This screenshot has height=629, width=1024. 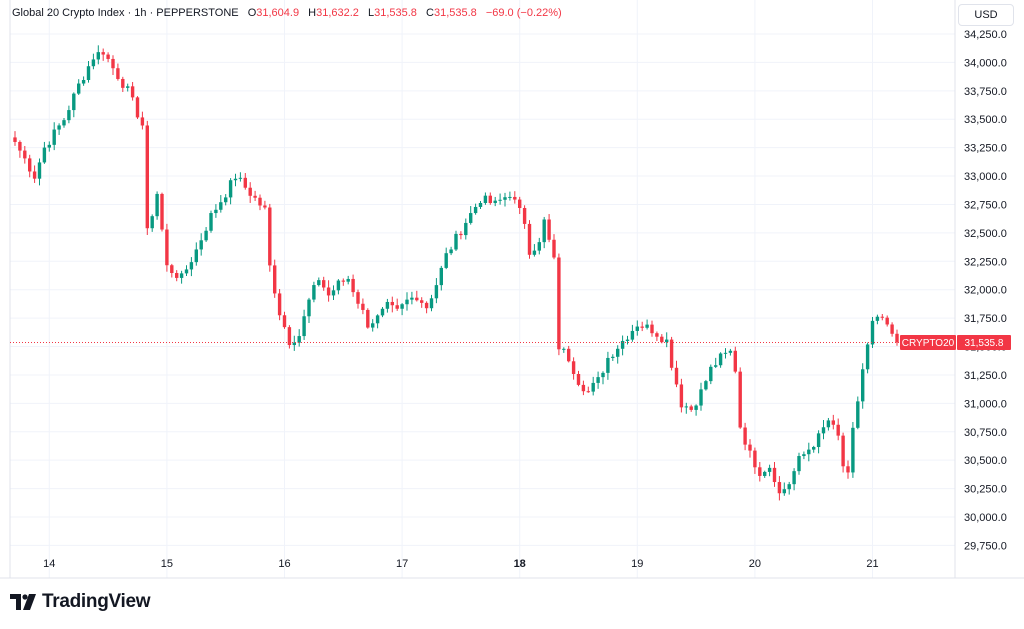 What do you see at coordinates (284, 564) in the screenshot?
I see `time-tick-label: 16` at bounding box center [284, 564].